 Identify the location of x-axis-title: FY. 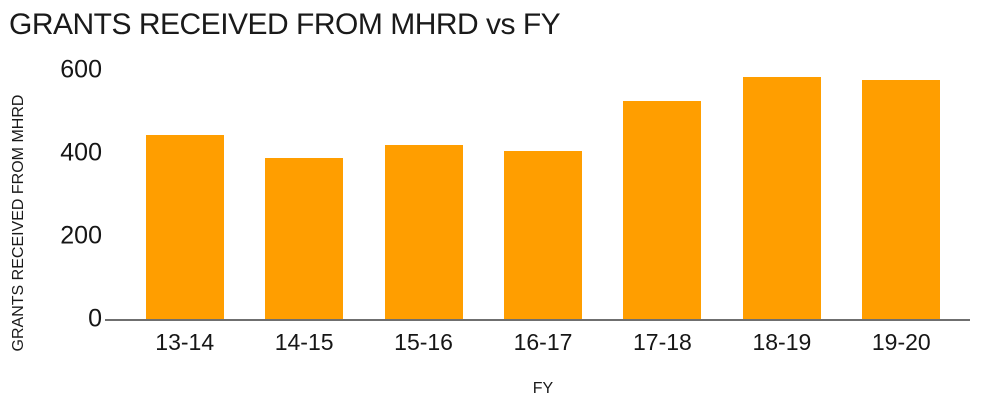
(543, 388).